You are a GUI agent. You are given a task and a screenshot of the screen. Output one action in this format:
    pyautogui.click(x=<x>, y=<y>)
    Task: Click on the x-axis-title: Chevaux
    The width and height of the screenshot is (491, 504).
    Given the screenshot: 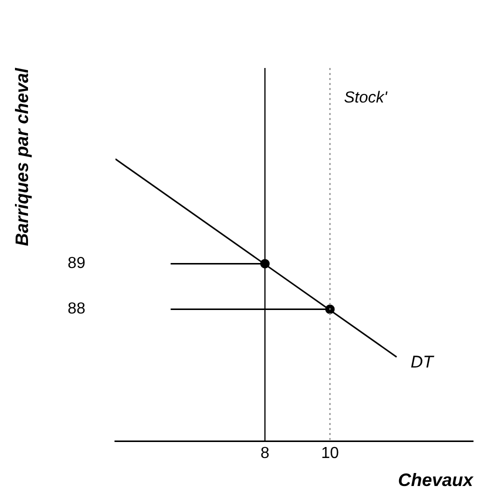 What is the action you would take?
    pyautogui.click(x=436, y=480)
    